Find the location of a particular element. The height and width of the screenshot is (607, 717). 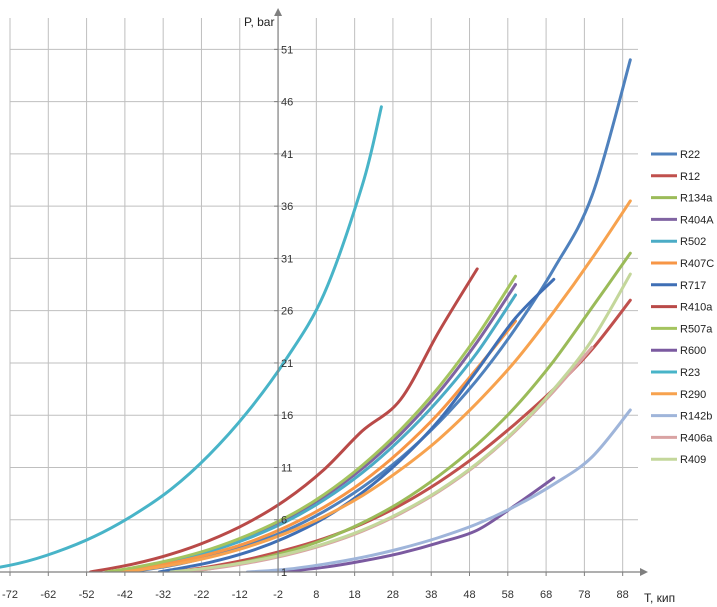

x-tick-label: 48 is located at coordinates (469, 595).